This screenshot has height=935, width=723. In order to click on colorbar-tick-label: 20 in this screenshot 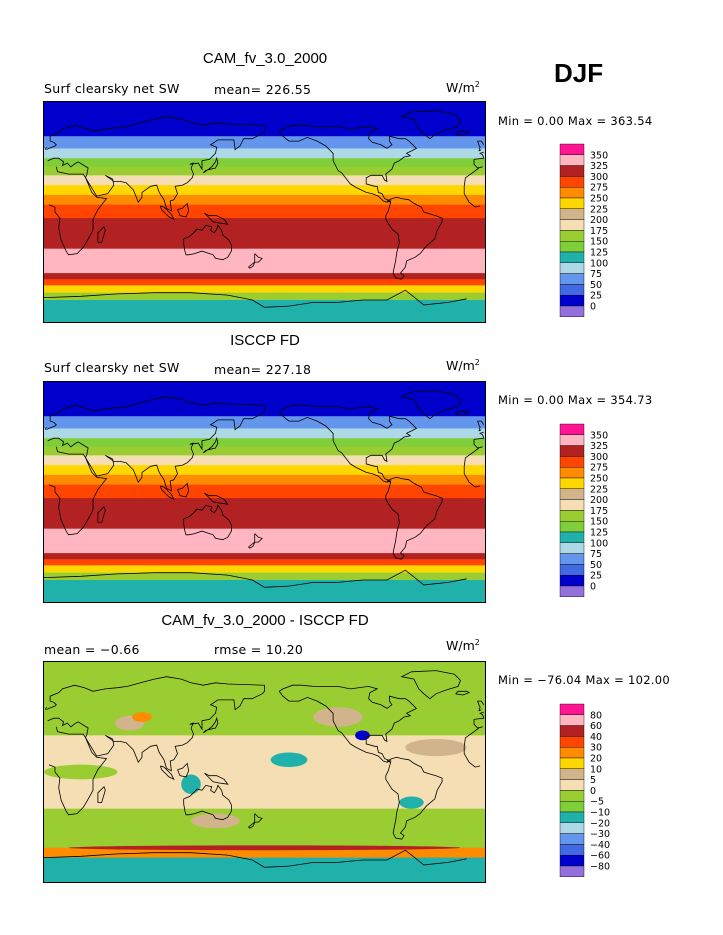, I will do `click(596, 759)`.